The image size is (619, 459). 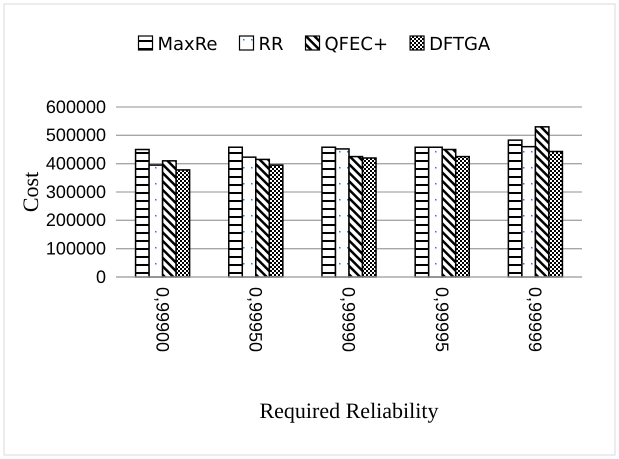 What do you see at coordinates (76, 192) in the screenshot?
I see `y-tick-label: 300000` at bounding box center [76, 192].